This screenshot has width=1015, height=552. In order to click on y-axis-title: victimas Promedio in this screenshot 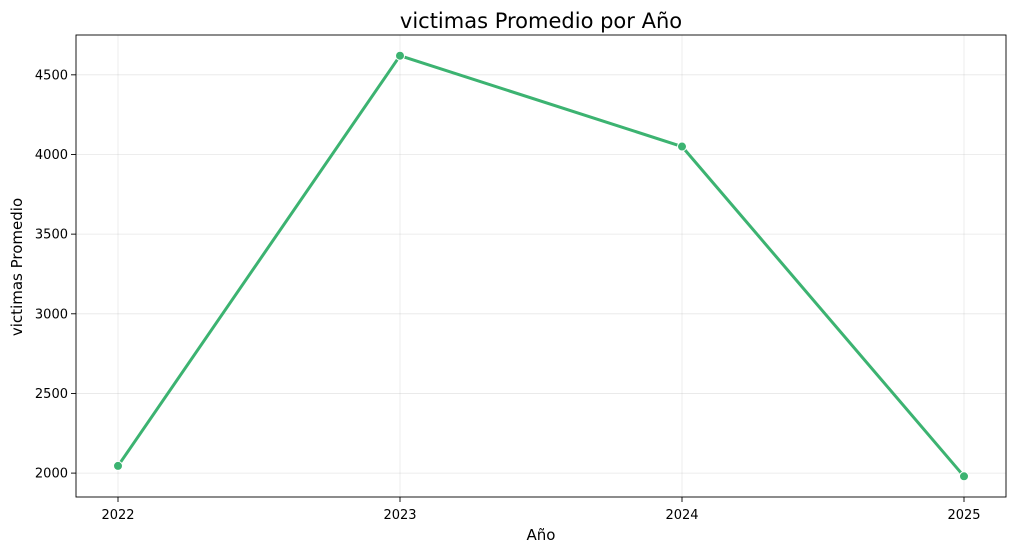, I will do `click(17, 267)`.